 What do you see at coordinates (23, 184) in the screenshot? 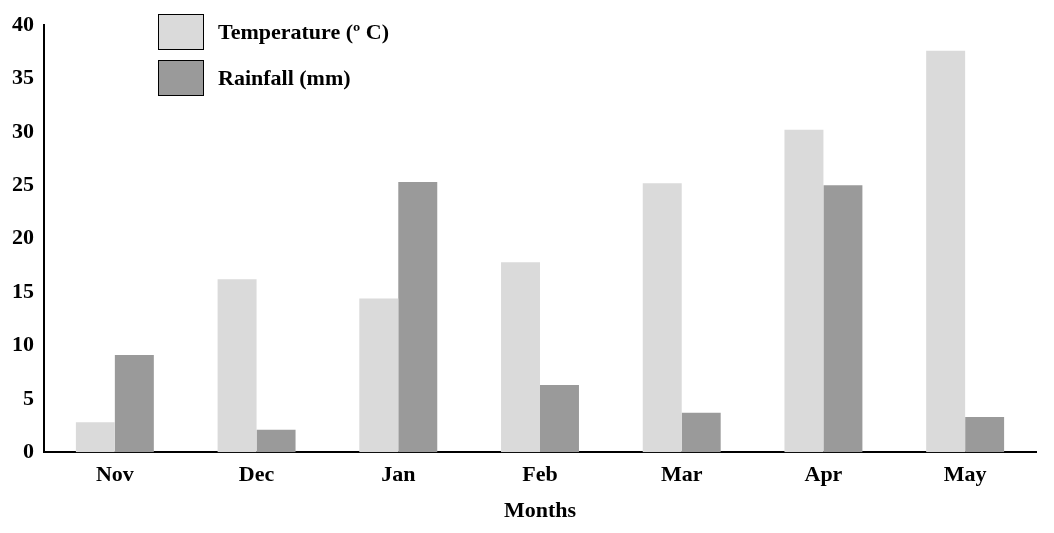
I see `y-tick-label: 25` at bounding box center [23, 184].